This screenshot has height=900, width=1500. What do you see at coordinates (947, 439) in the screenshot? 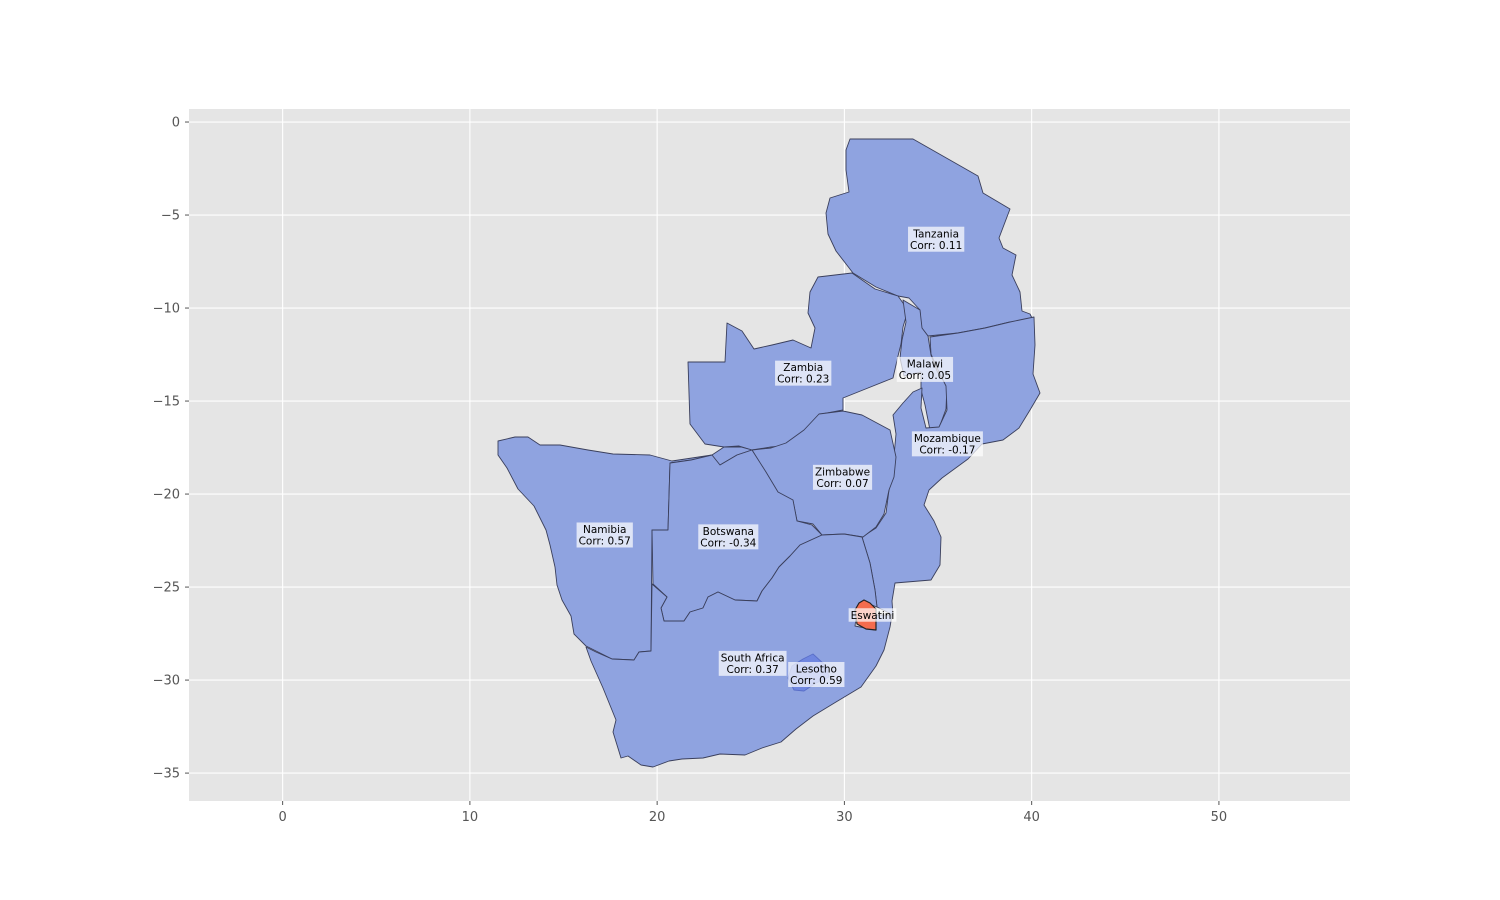
I see `region-name: Mozambique` at bounding box center [947, 439].